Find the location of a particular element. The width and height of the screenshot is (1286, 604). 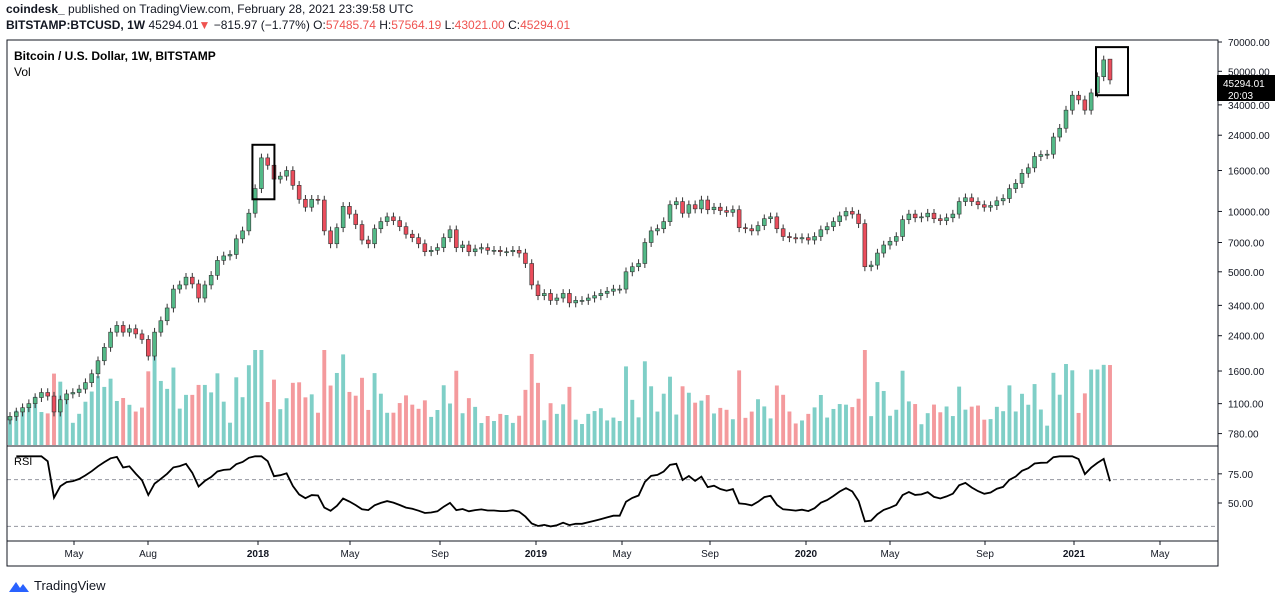

price-tick-label: 7000.00 is located at coordinates (1246, 244).